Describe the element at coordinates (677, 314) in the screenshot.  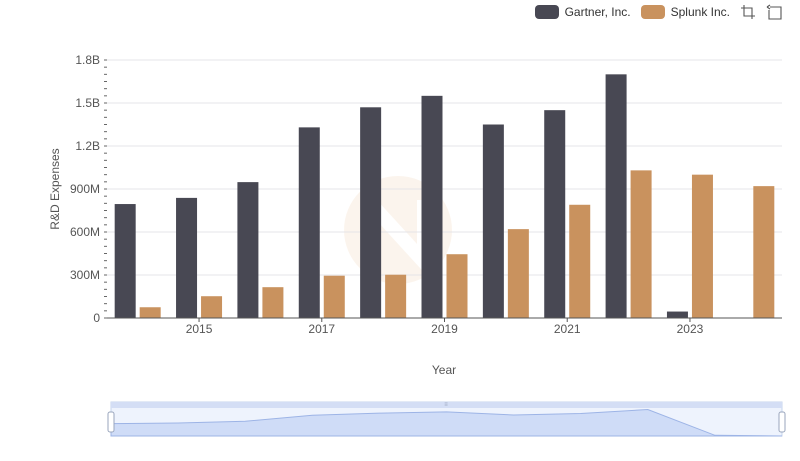
I see `bar-gartner-2023` at that location.